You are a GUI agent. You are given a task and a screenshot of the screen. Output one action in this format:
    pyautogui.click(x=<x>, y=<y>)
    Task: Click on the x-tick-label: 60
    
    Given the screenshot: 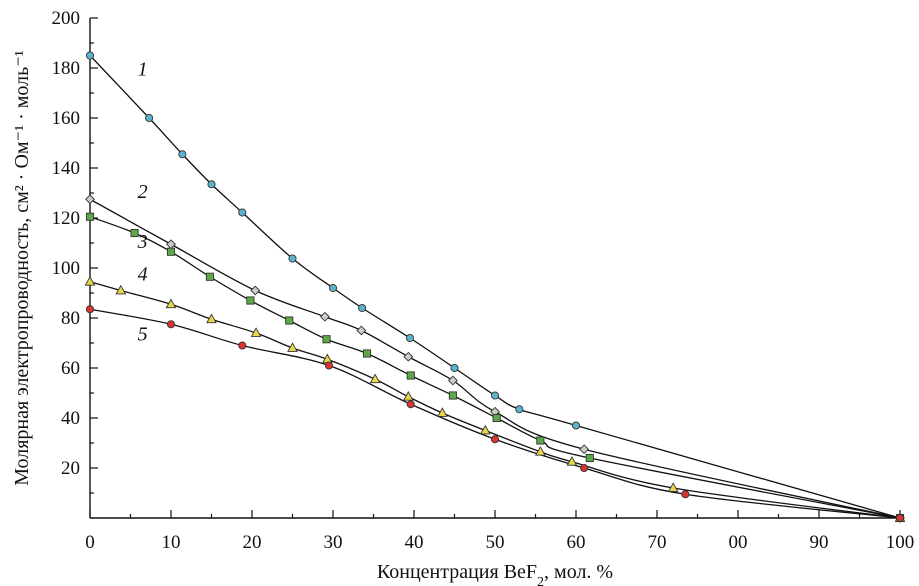 What is the action you would take?
    pyautogui.click(x=576, y=542)
    